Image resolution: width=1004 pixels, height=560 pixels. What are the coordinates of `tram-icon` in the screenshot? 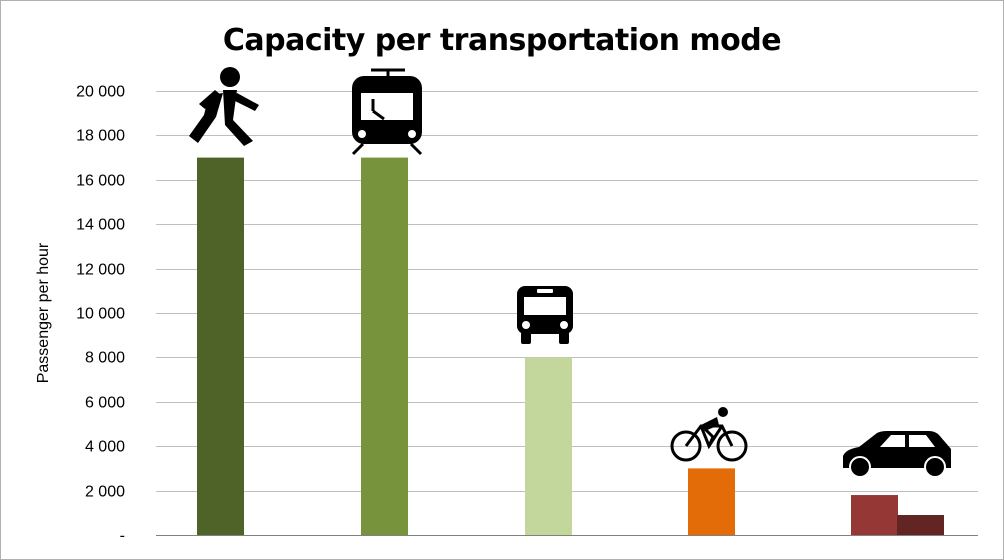 It's located at (387, 112).